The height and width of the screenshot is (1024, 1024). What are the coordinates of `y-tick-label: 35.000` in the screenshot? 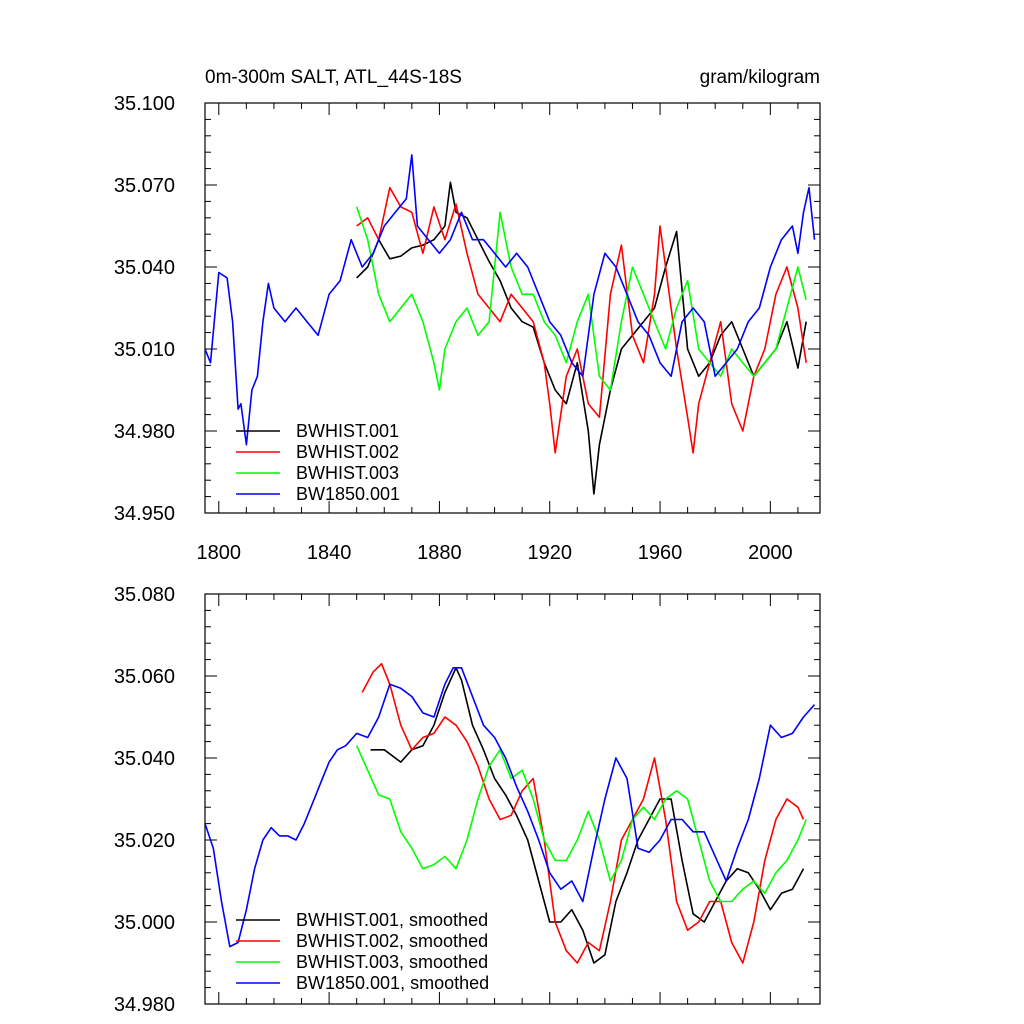 It's located at (144, 923).